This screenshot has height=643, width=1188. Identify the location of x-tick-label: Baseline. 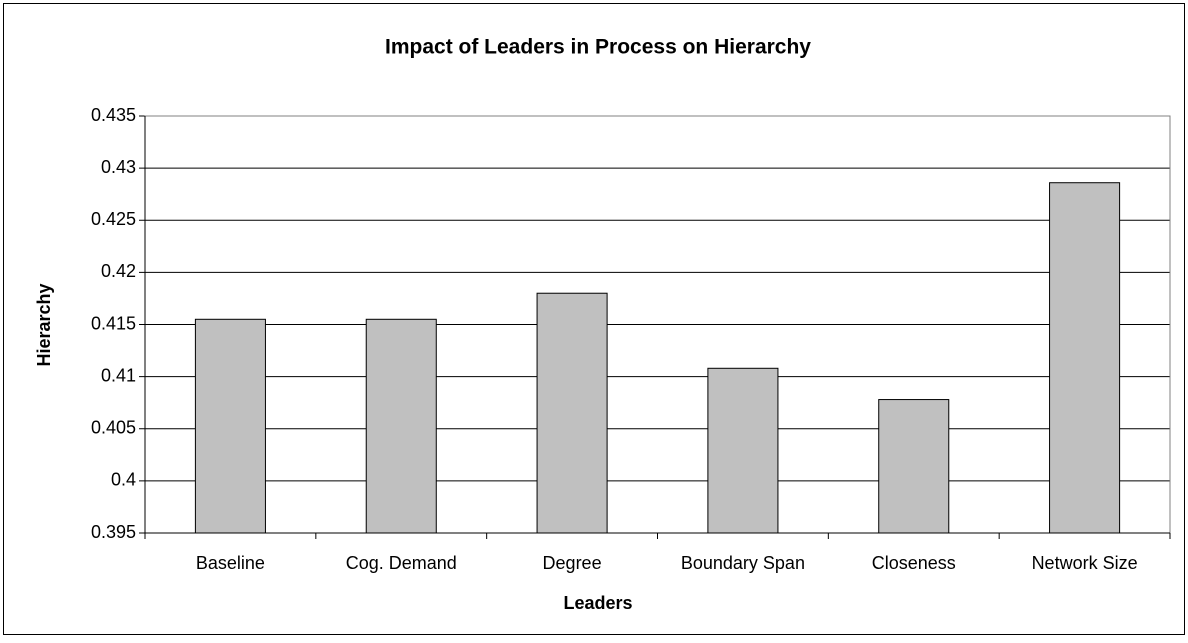
(230, 563).